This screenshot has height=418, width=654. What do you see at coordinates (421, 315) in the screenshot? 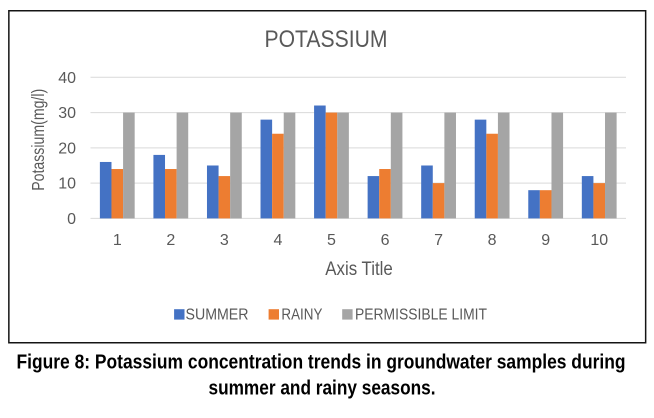
I see `svg-text: PERMISSIBLE LIMIT` at bounding box center [421, 315].